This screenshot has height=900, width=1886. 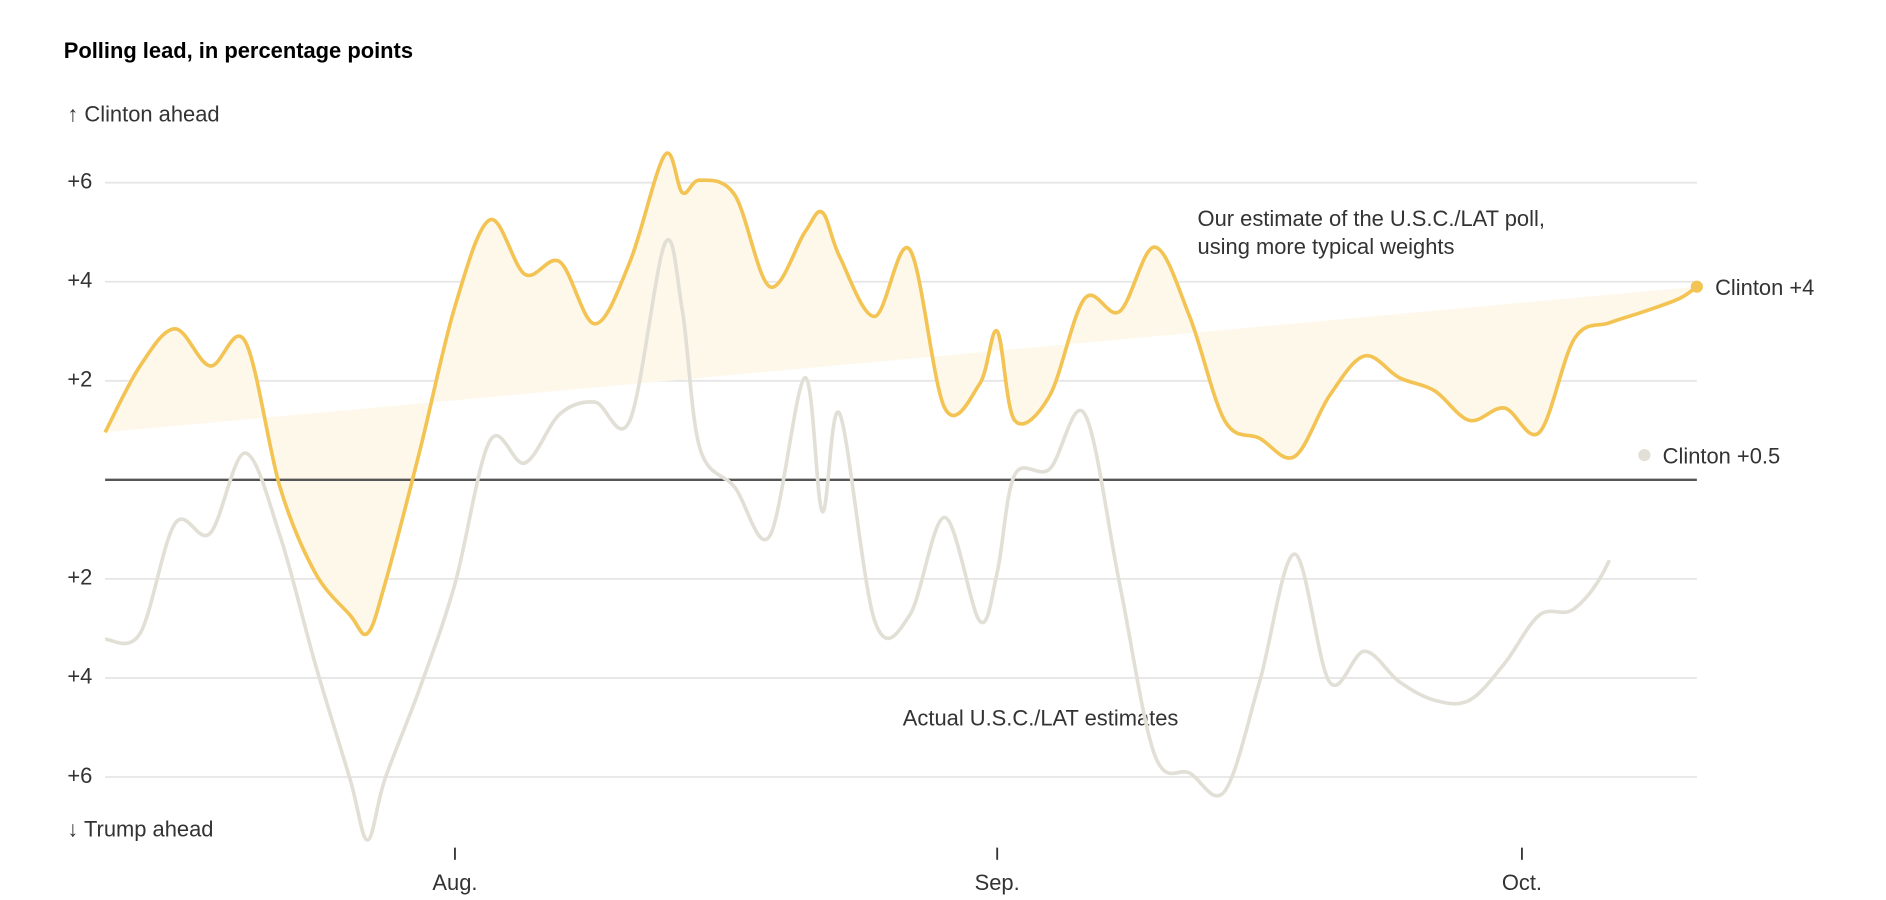 I want to click on end-label: Clinton +0.5, so click(x=1722, y=455).